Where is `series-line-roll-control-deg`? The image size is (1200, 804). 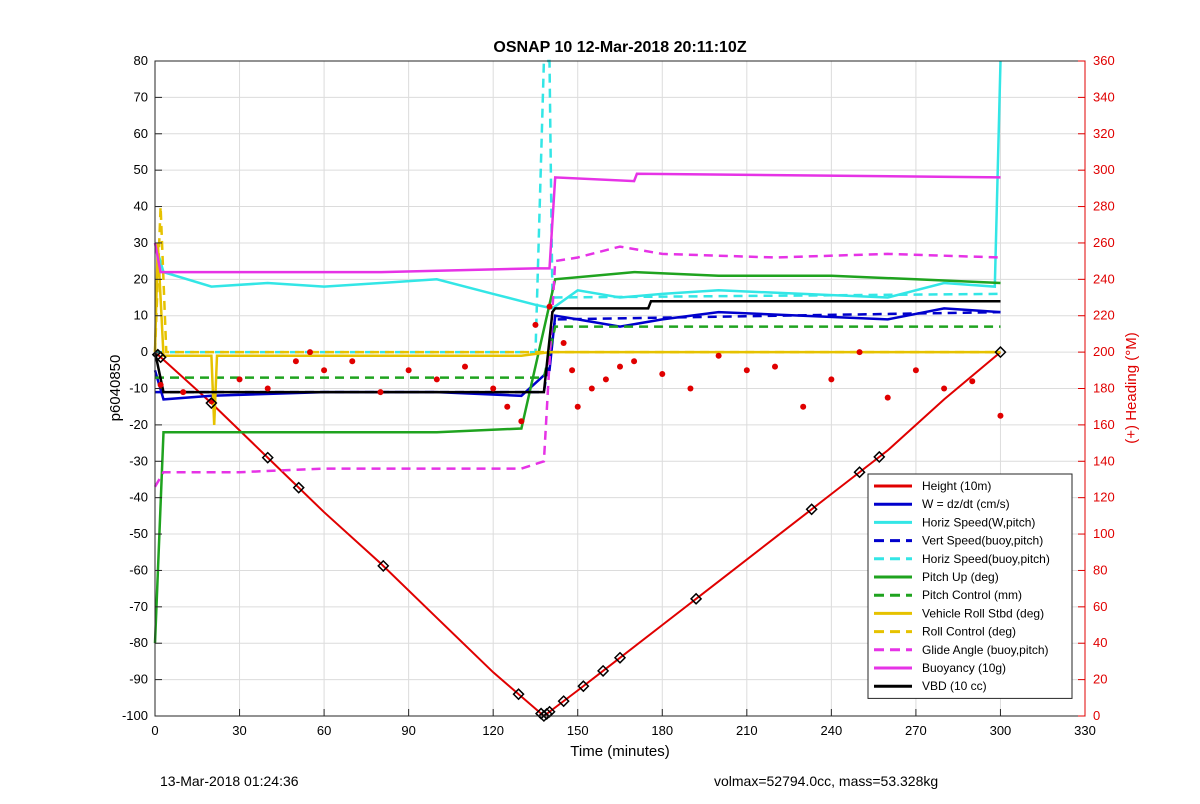 series-line-roll-control-deg is located at coordinates (577, 280).